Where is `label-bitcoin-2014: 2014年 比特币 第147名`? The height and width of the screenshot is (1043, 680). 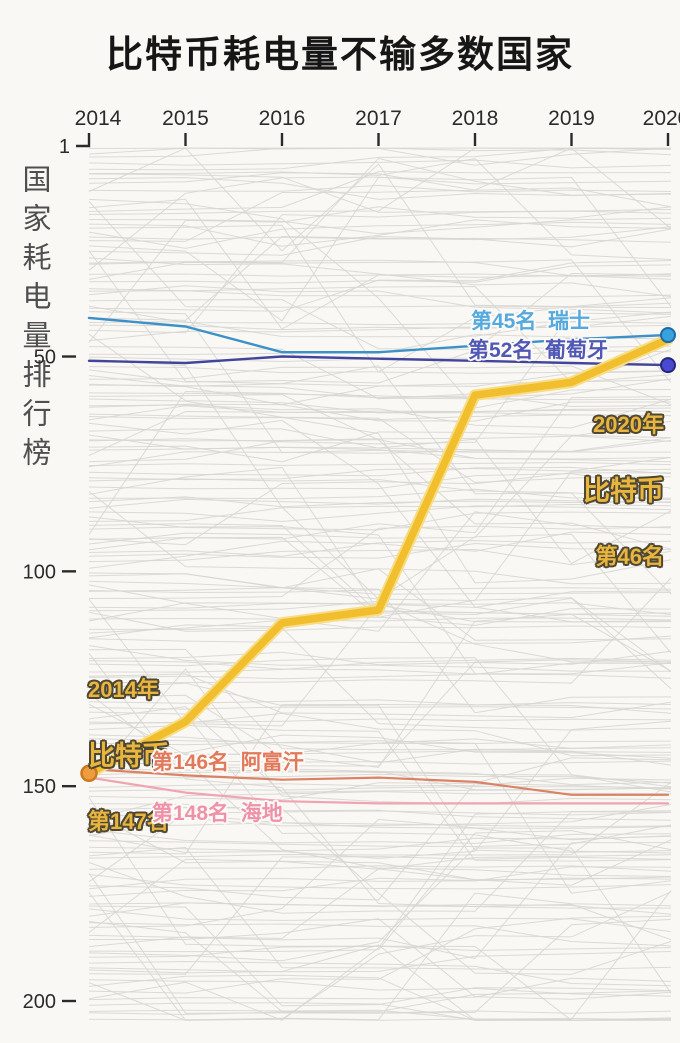 label-bitcoin-2014: 2014年 比特币 第147名 is located at coordinates (128, 755).